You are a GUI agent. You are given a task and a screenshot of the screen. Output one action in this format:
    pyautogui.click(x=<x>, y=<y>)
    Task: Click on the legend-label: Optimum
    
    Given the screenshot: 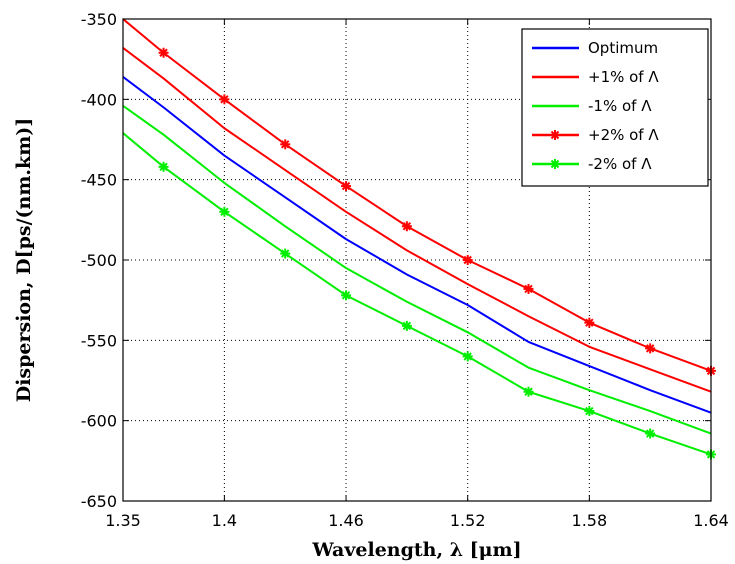 What is the action you would take?
    pyautogui.click(x=623, y=48)
    